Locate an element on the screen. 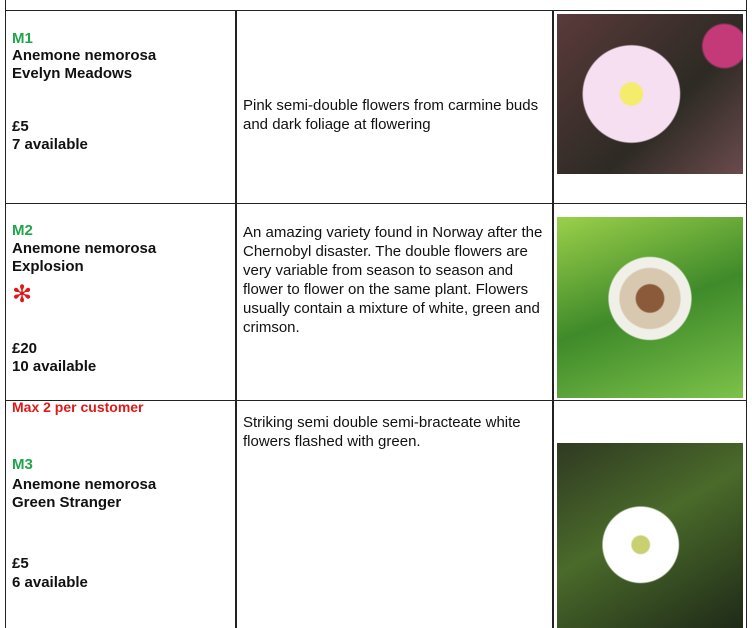 The width and height of the screenshot is (752, 628). availability: 6 available is located at coordinates (50, 582).